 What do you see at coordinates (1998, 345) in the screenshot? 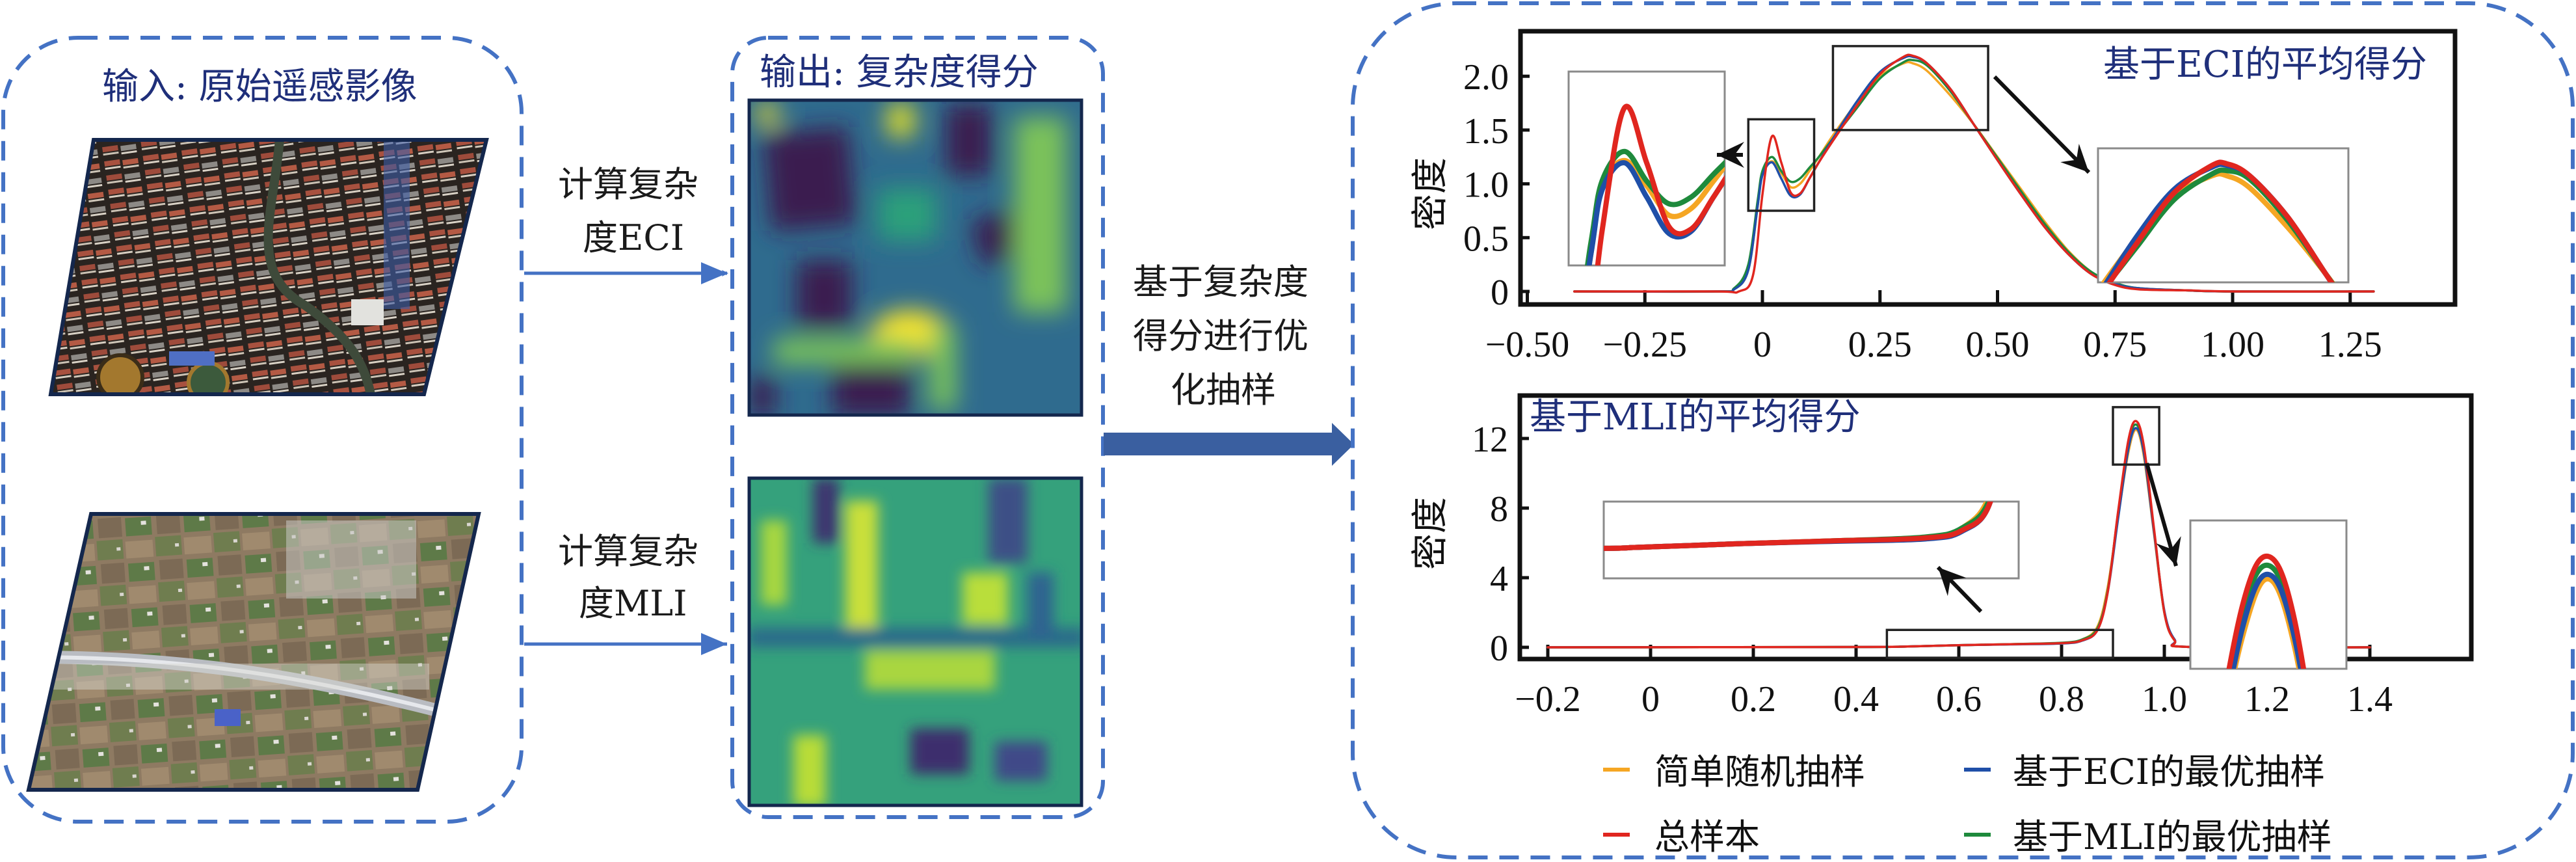
I see `eci-xtick-label: 0.50` at bounding box center [1998, 345].